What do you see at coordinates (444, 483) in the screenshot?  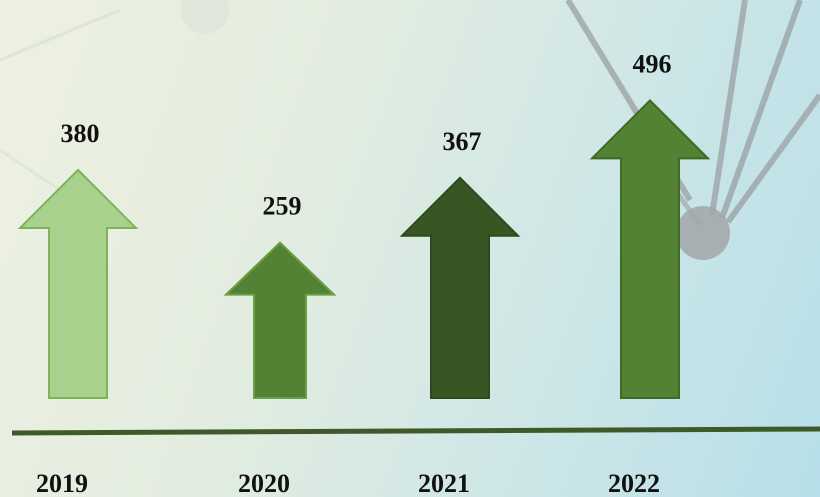 I see `category-label-2021: 2021` at bounding box center [444, 483].